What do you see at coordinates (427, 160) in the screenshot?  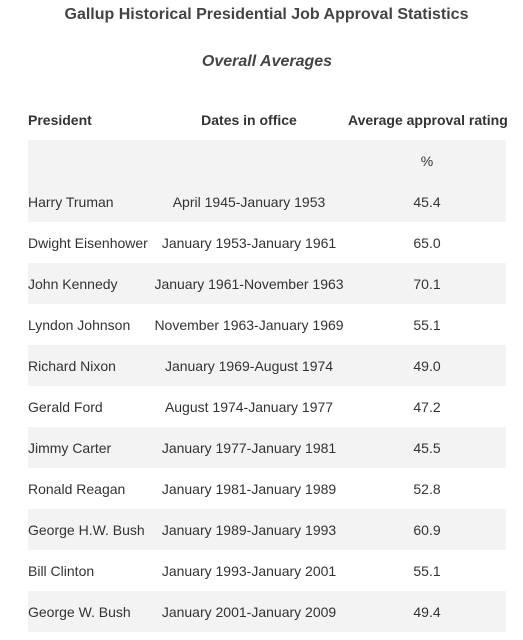 I see `unit-cell-approval: %` at bounding box center [427, 160].